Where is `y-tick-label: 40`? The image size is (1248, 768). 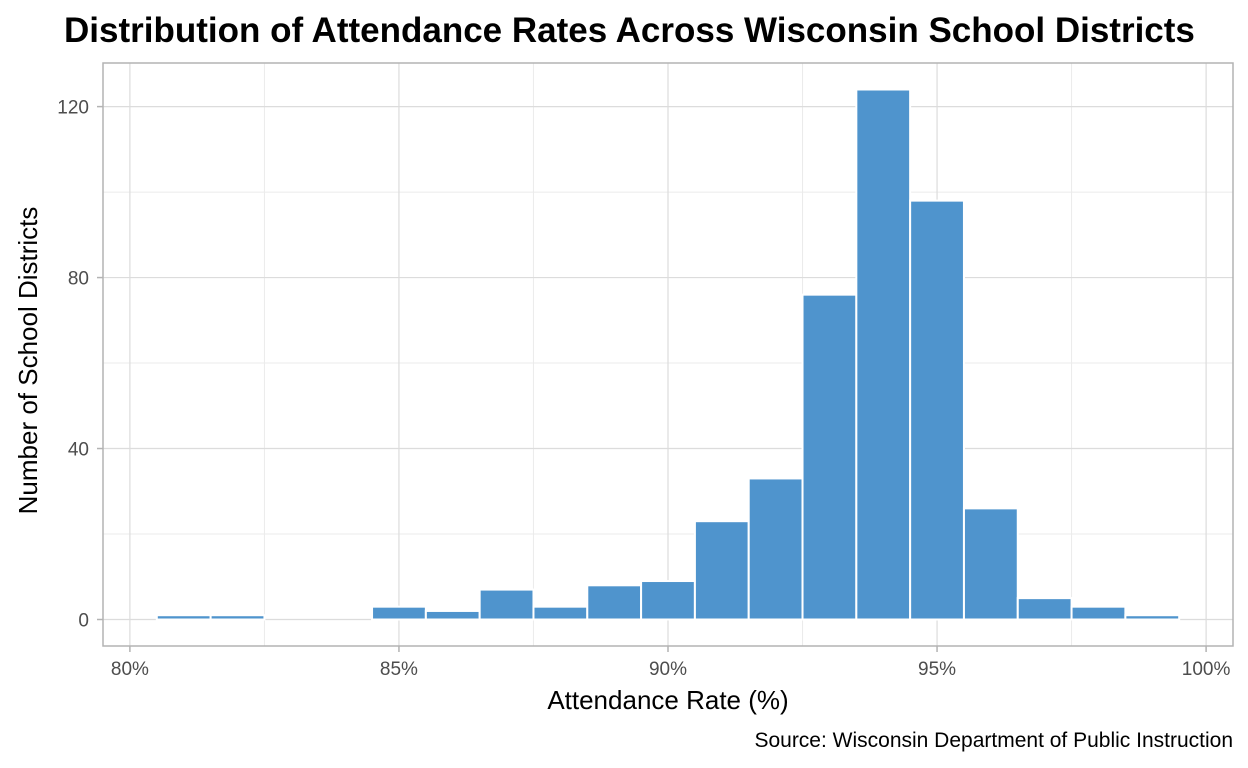 y-tick-label: 40 is located at coordinates (78, 450).